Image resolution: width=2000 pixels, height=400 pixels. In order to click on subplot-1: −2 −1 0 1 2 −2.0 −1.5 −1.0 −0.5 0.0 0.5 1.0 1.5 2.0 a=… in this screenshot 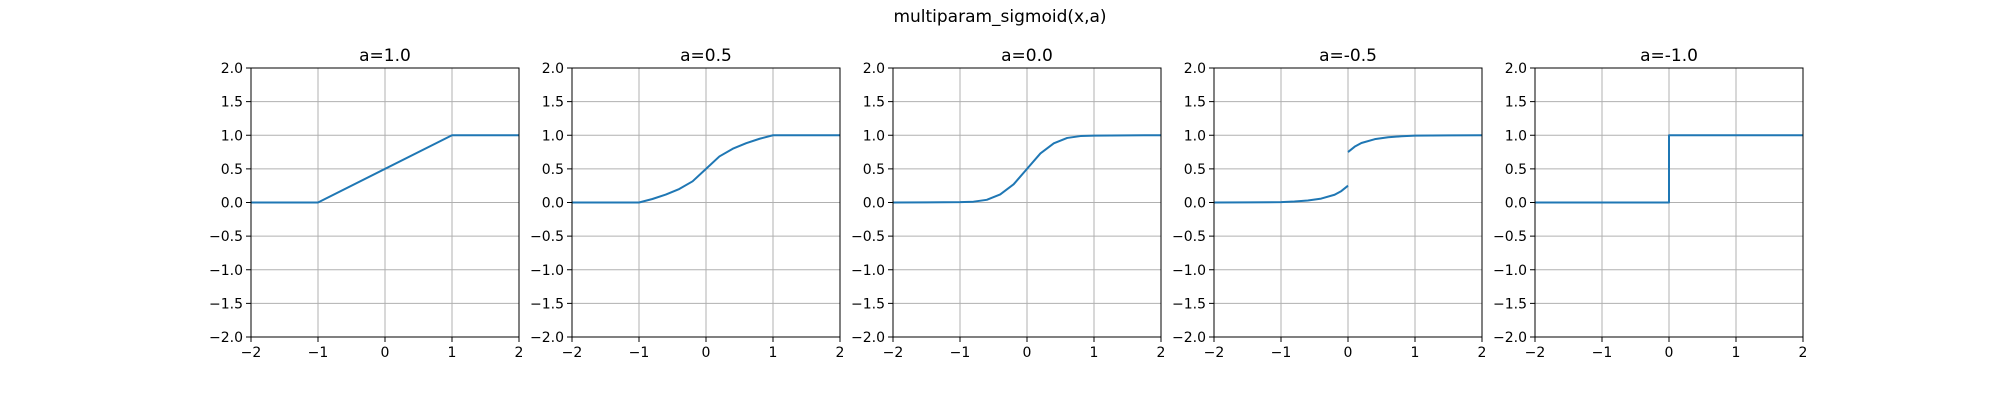, I will do `click(366, 203)`.